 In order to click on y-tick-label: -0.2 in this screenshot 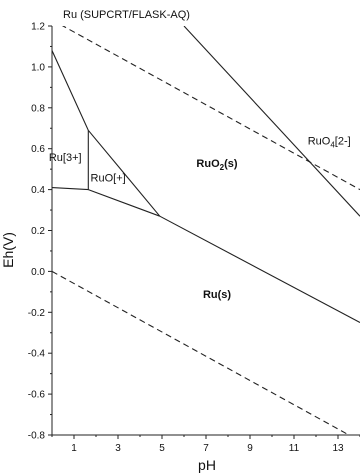, I will do `click(37, 313)`.